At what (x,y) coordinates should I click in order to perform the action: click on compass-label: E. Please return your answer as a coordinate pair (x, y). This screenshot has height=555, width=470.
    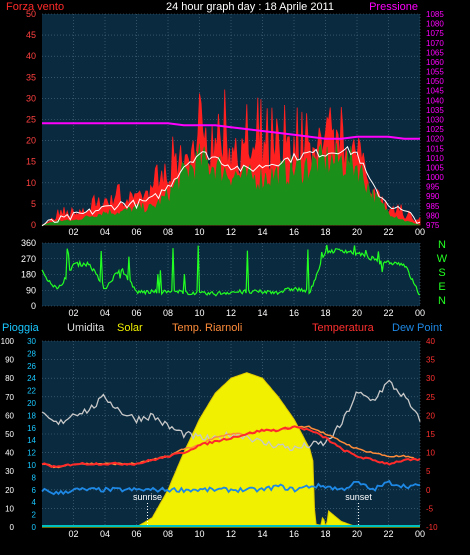
    Looking at the image, I should click on (441, 287).